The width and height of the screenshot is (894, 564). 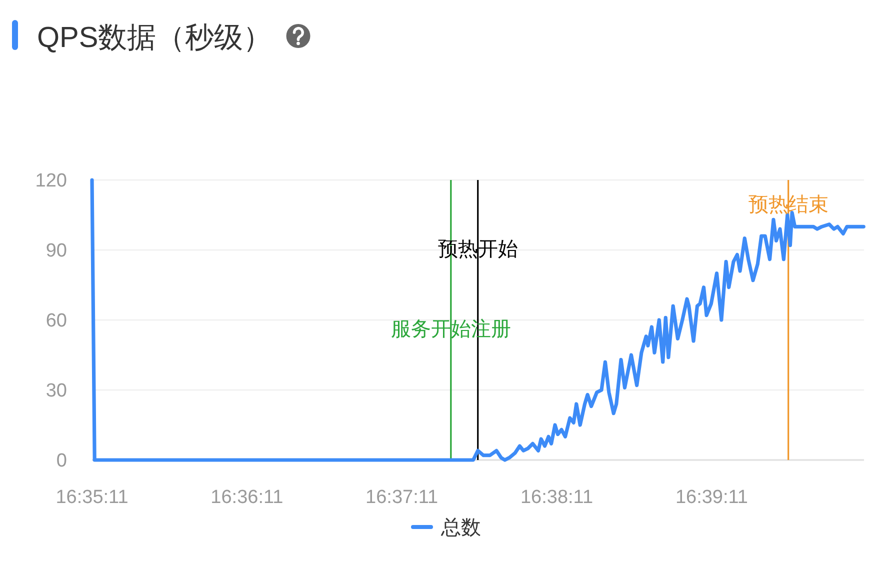 I want to click on legend-label: 总数, so click(x=460, y=528).